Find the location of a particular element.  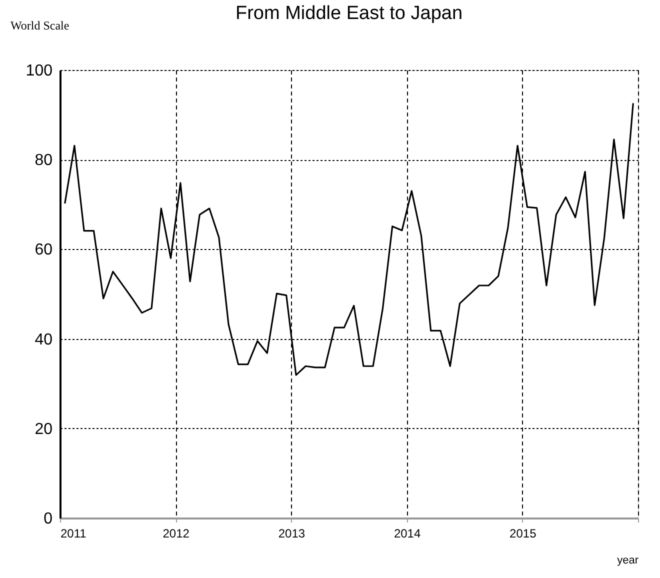

x-axis-title: year is located at coordinates (628, 560).